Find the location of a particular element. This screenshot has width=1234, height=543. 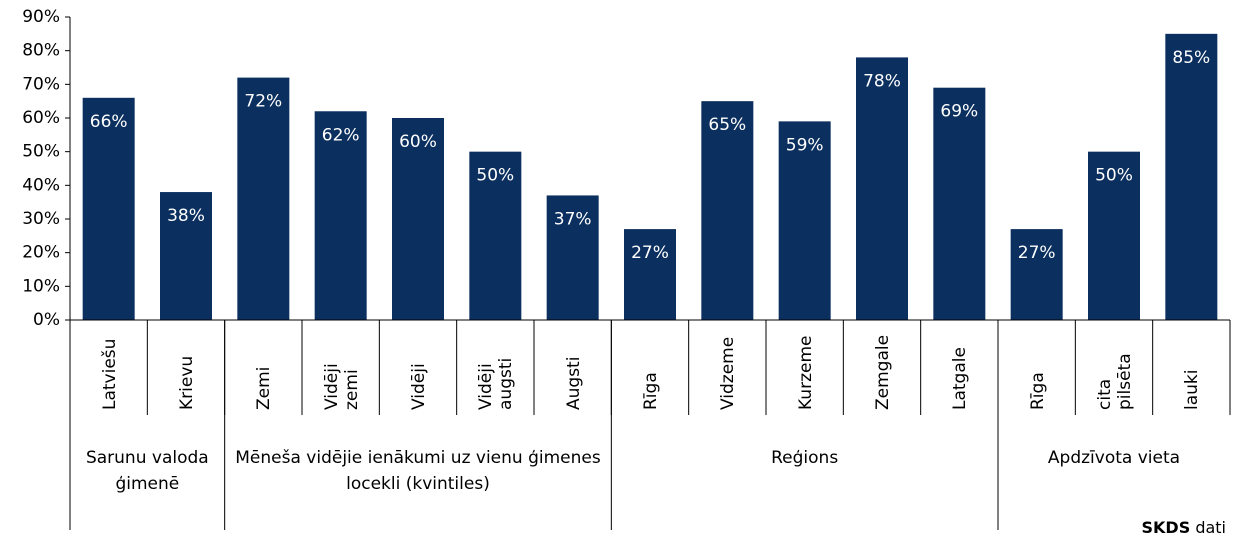

x-tick-label: Latgale is located at coordinates (960, 378).